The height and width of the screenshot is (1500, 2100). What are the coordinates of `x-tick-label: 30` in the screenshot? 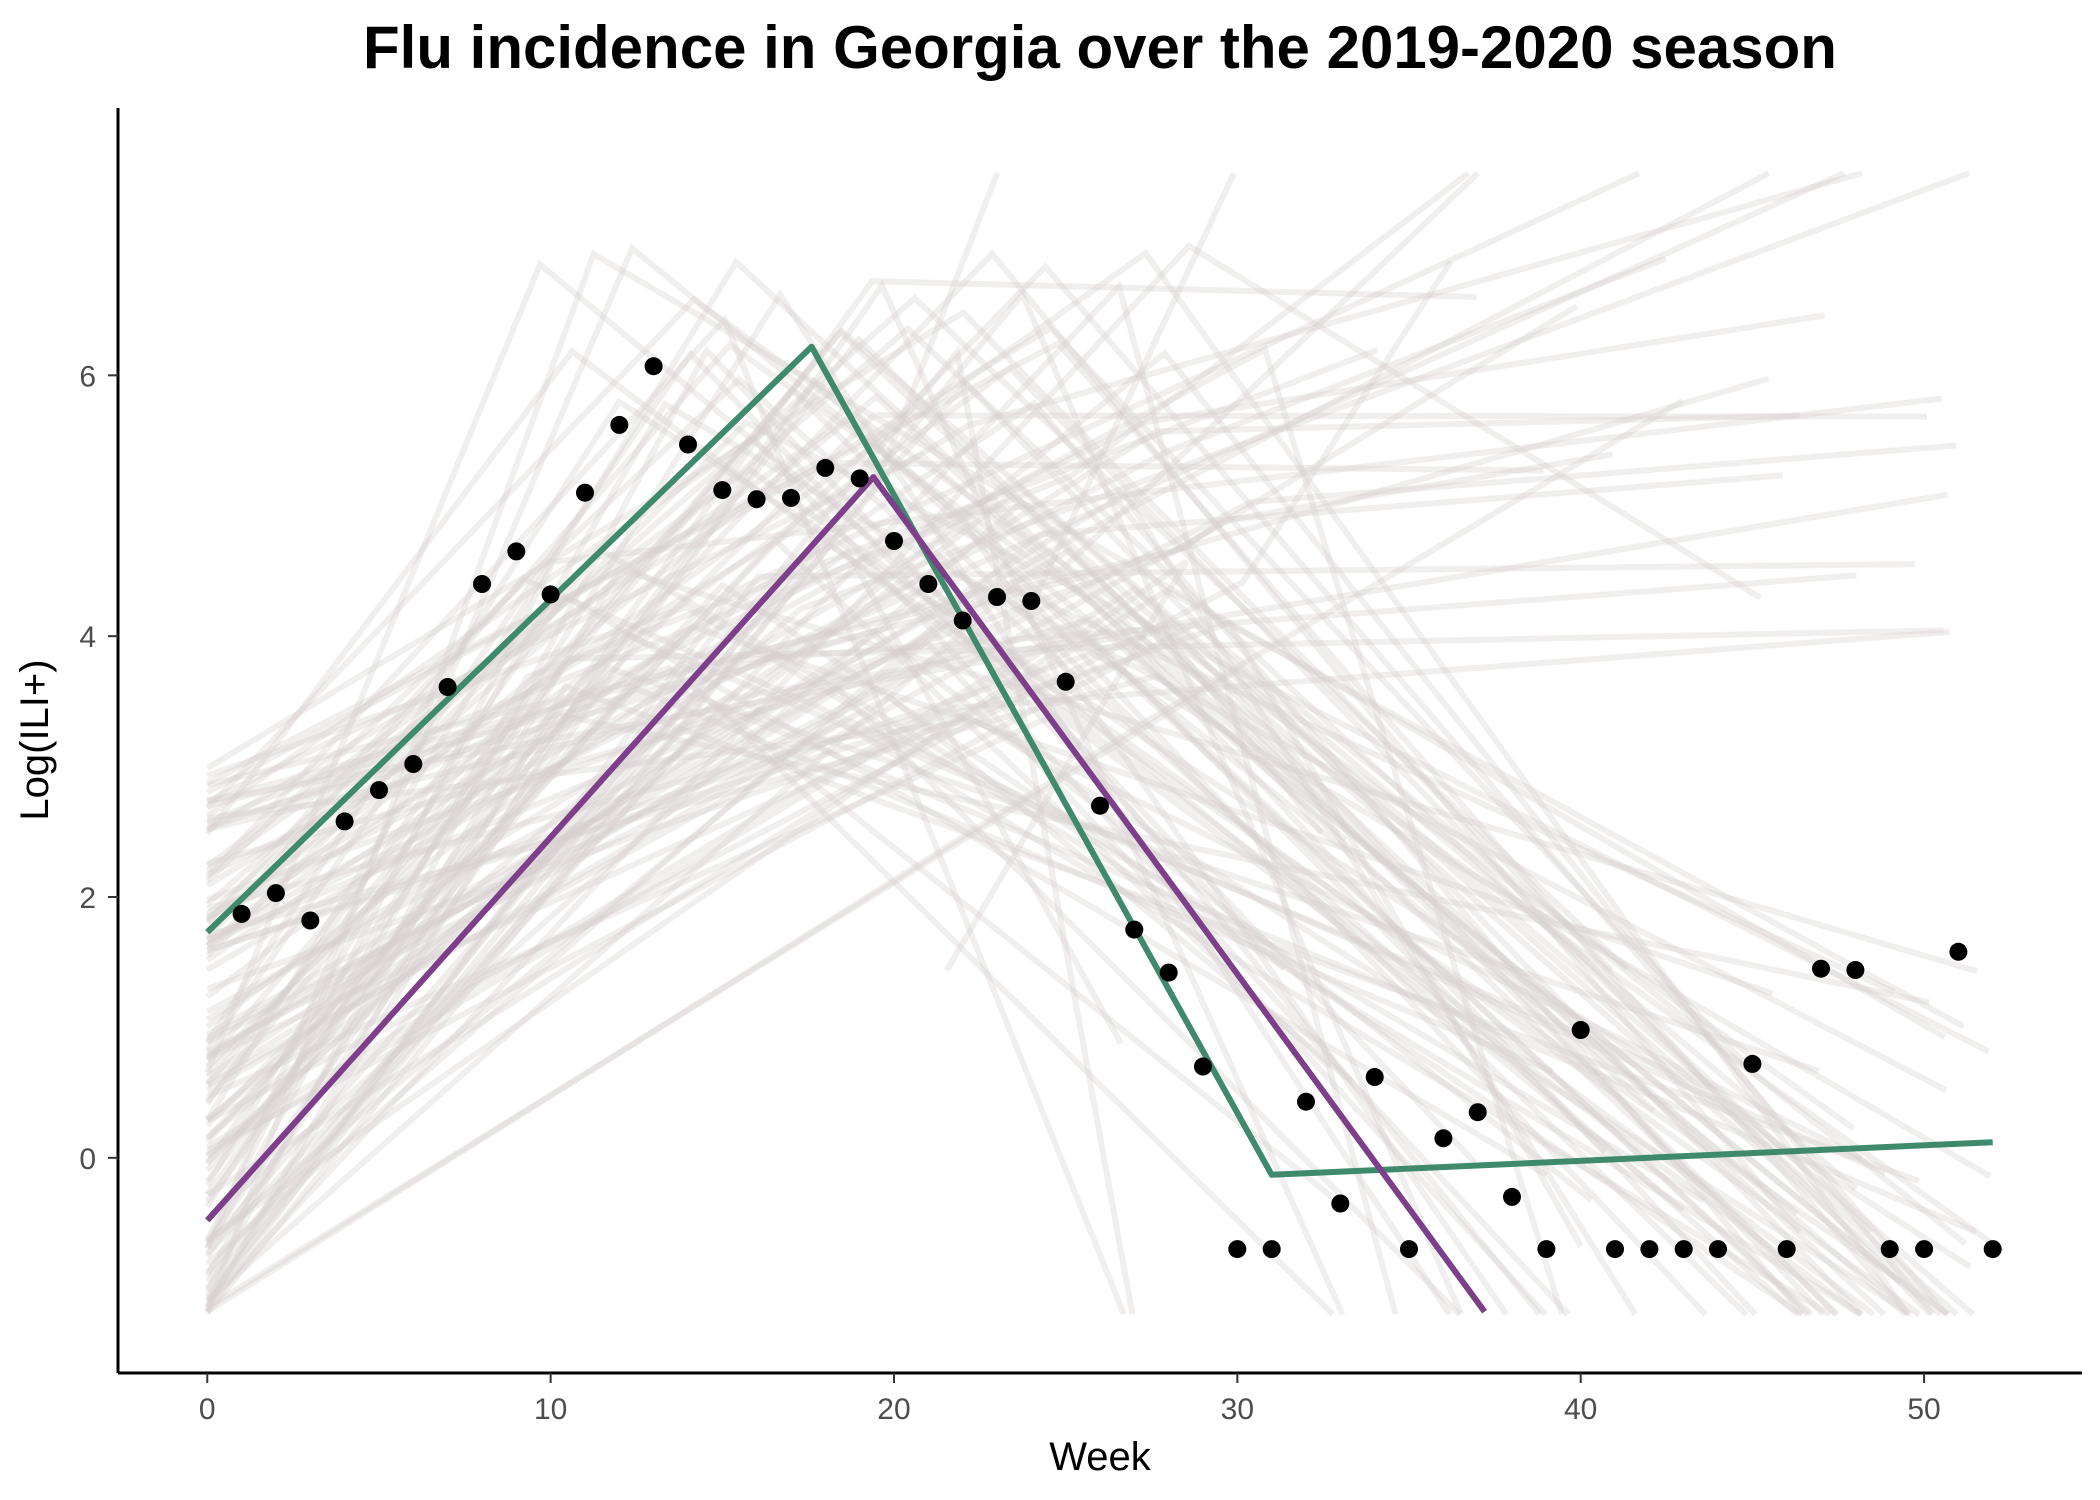 It's located at (1237, 1409).